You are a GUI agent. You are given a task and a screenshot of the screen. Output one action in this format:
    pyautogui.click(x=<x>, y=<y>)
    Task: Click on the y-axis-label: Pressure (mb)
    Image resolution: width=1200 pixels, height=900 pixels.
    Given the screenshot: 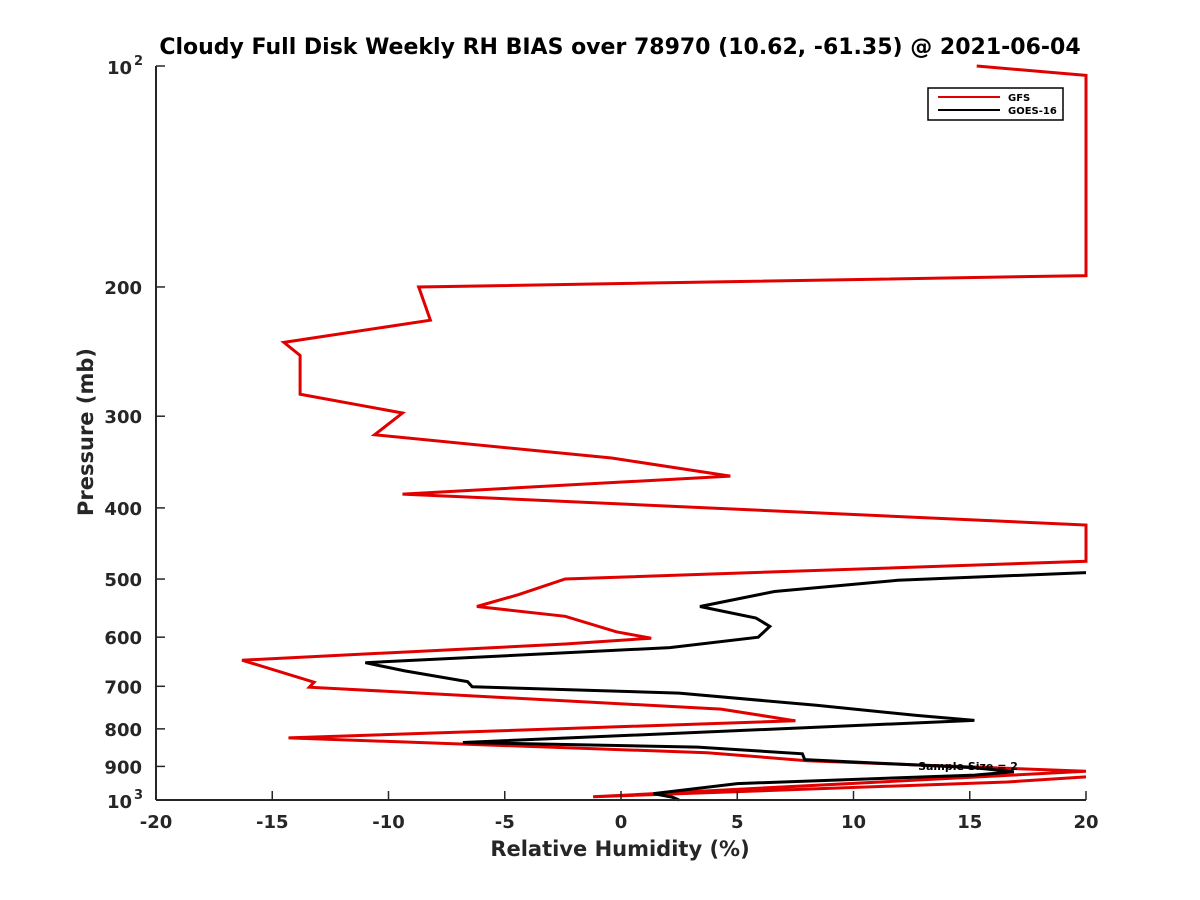 What is the action you would take?
    pyautogui.click(x=86, y=432)
    